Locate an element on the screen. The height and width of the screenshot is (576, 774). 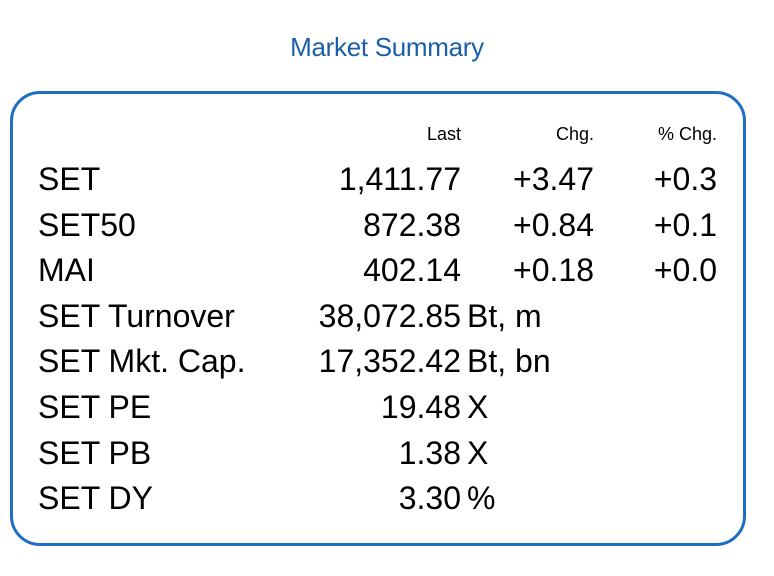
stat-value: 1.38 is located at coordinates (429, 453).